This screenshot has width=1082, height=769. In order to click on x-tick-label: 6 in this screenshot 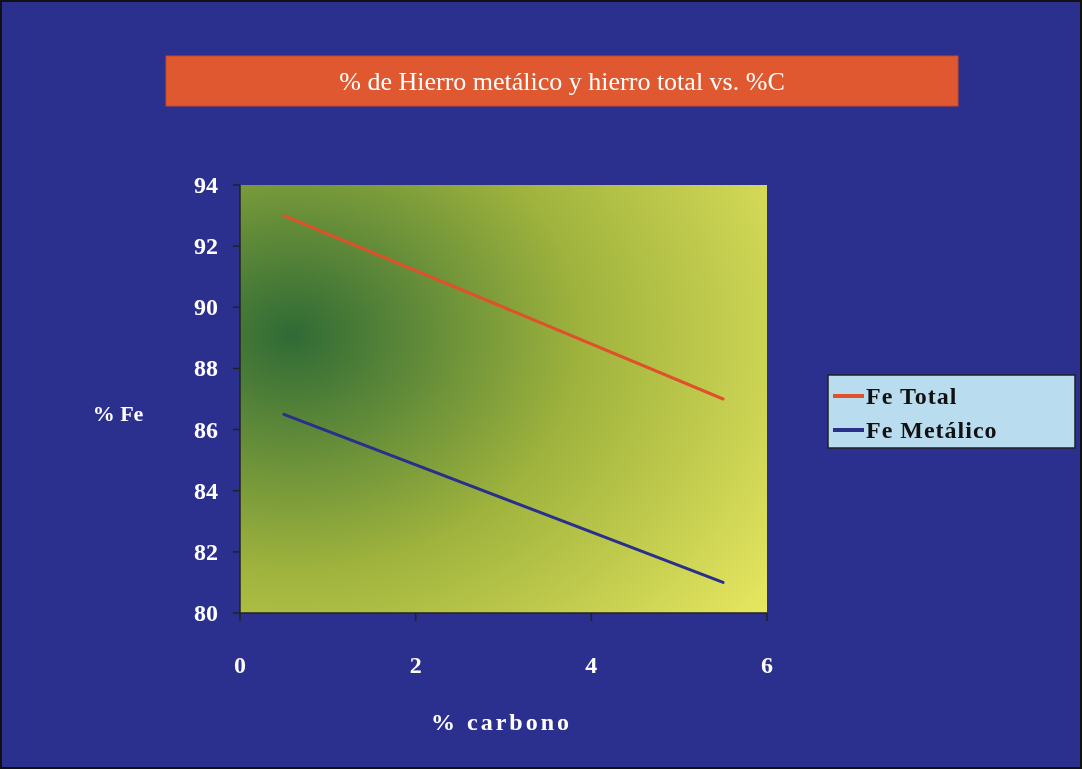, I will do `click(767, 665)`.